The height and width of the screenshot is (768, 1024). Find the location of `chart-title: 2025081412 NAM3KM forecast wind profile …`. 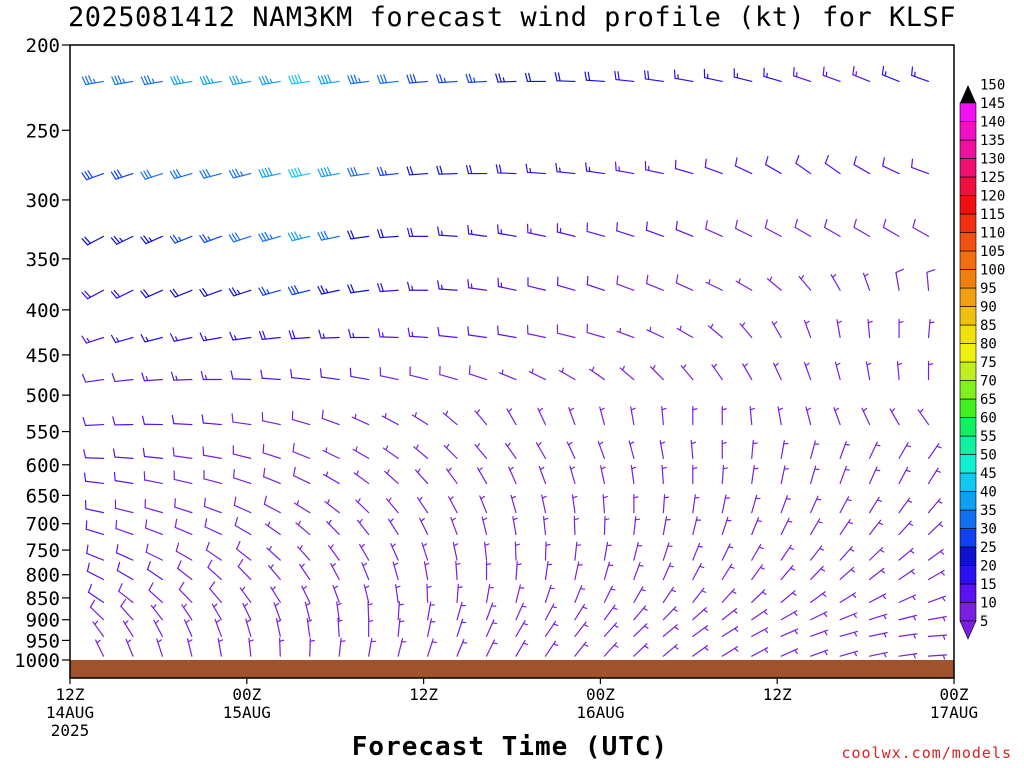

chart-title: 2025081412 NAM3KM forecast wind profile … is located at coordinates (512, 17).